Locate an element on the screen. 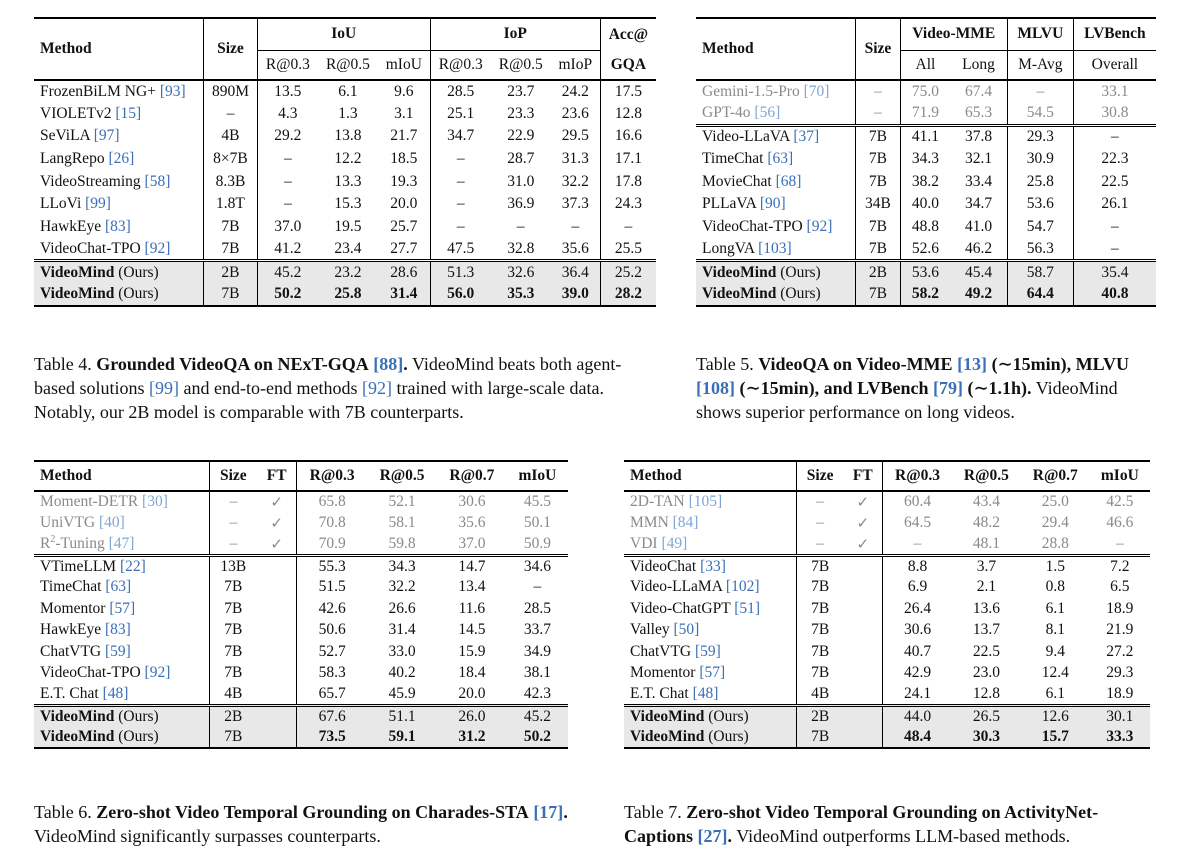 The image size is (1181, 863). citation-link: [70] is located at coordinates (816, 91).